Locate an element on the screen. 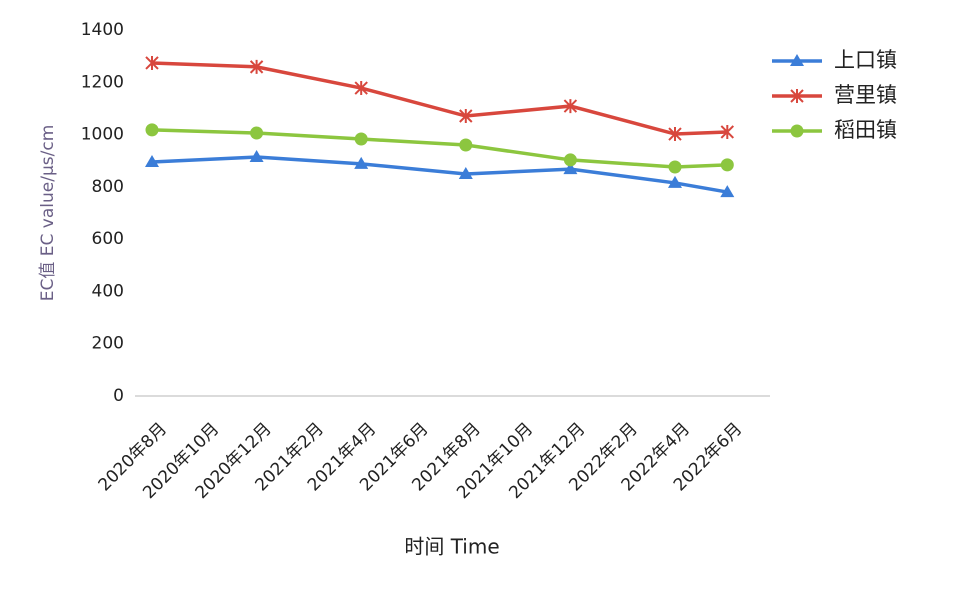 The height and width of the screenshot is (596, 960). y-tick-label: 600 is located at coordinates (108, 239).